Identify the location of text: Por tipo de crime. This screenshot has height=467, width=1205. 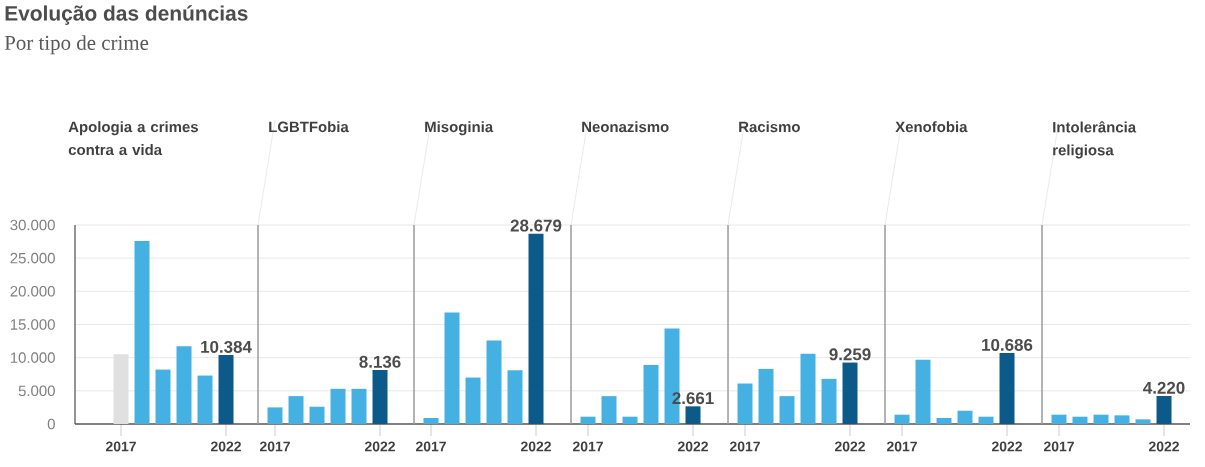
(76, 45).